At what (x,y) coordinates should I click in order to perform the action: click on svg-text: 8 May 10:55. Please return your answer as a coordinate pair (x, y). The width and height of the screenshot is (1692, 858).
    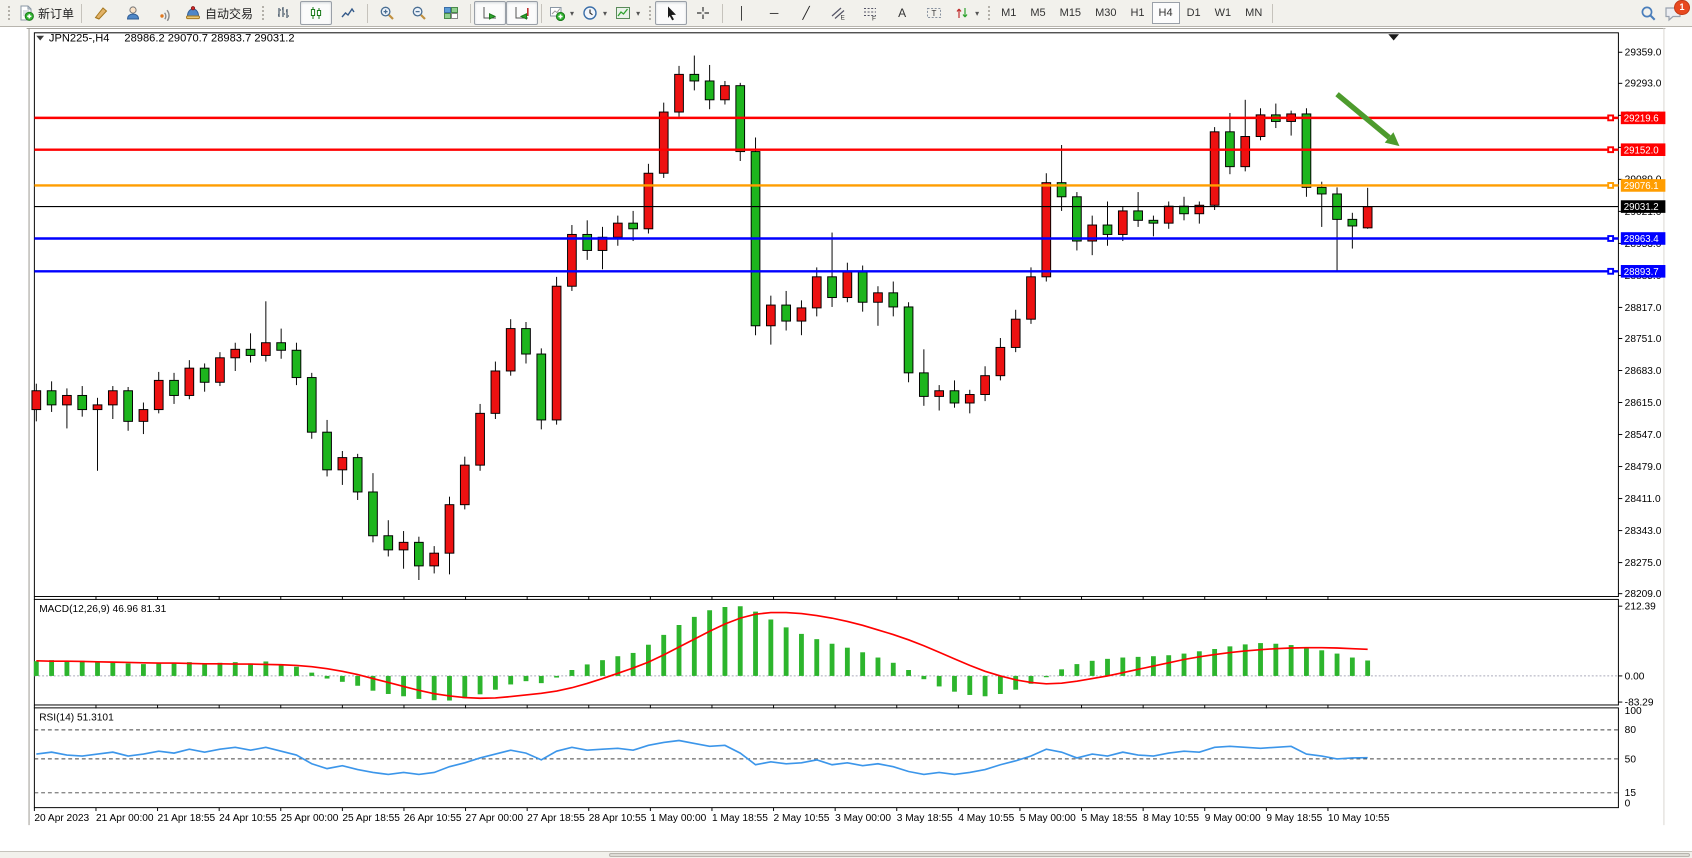
    Looking at the image, I should click on (1171, 818).